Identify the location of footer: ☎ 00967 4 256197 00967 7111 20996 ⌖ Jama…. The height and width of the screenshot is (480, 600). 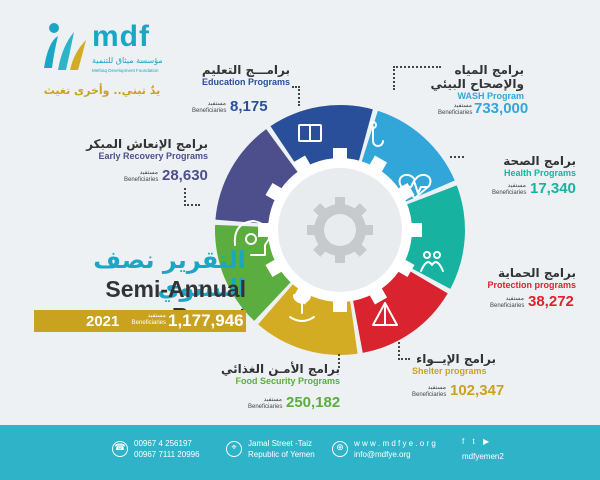
(300, 452).